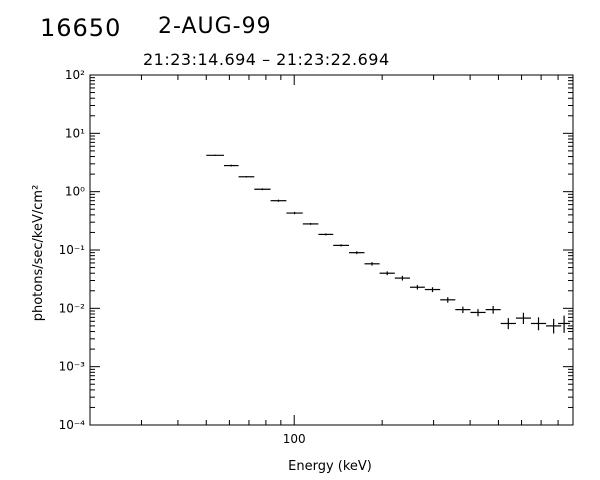 This screenshot has width=600, height=480. I want to click on x-tick-label: 100, so click(294, 439).